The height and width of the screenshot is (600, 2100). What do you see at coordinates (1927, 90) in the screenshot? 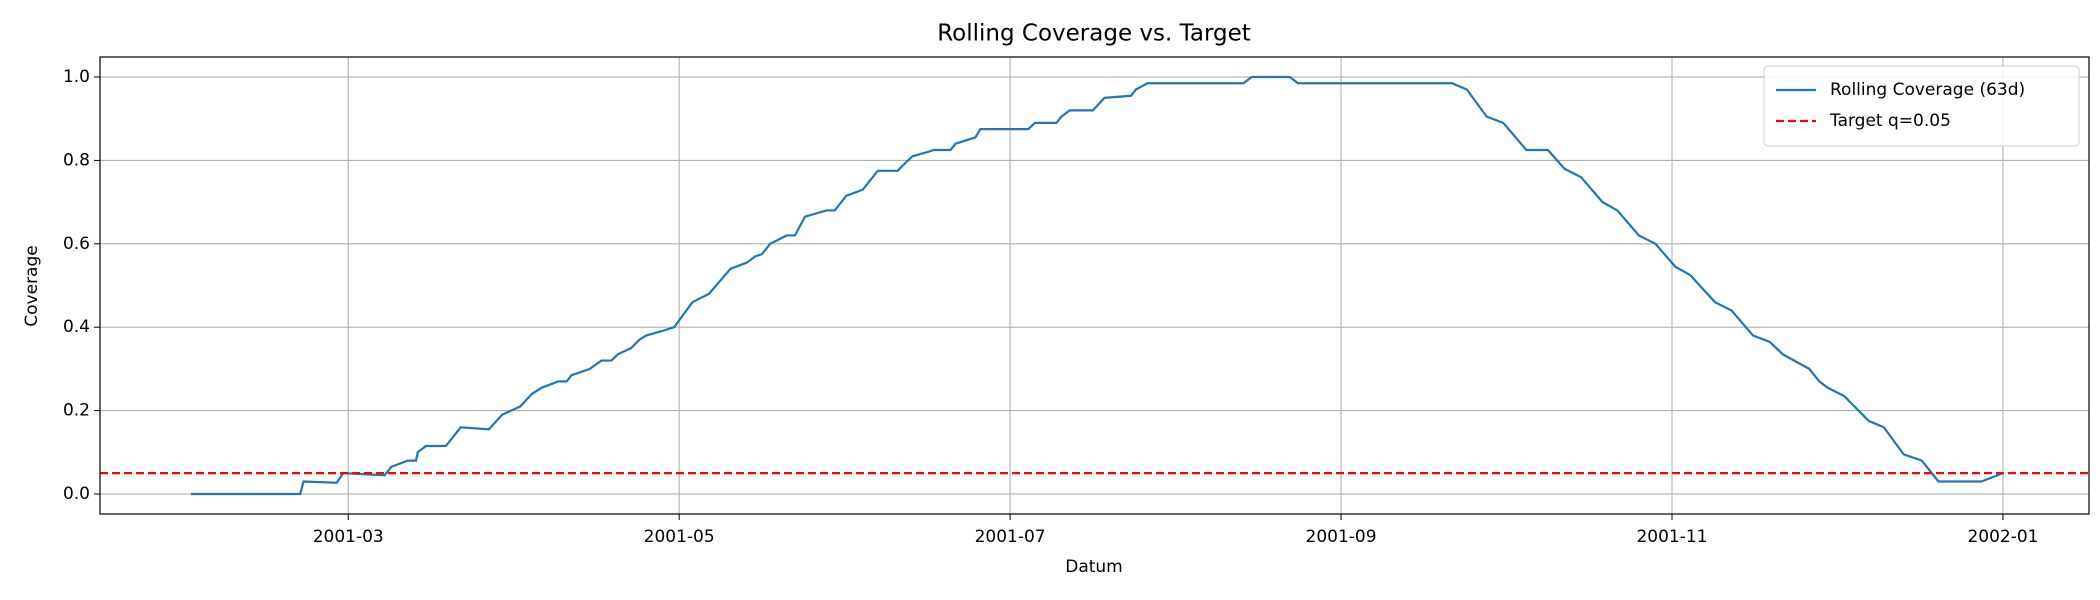
I see `legend-label: Rolling Coverage (63d)` at bounding box center [1927, 90].